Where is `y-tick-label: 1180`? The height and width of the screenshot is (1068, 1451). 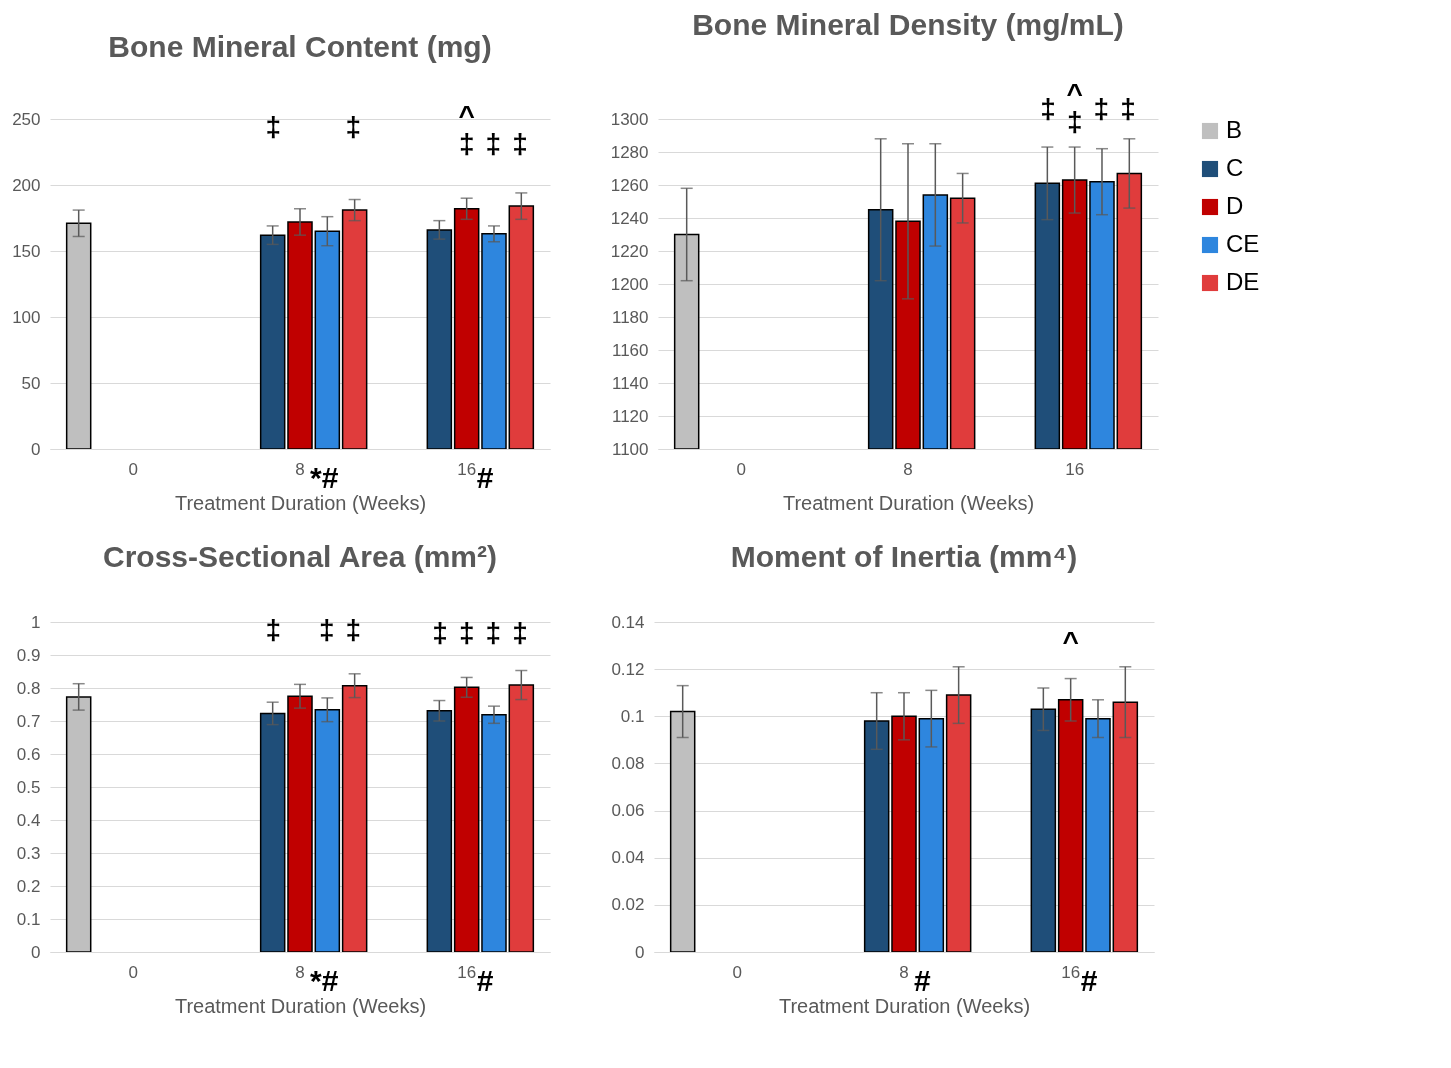
y-tick-label: 1180 is located at coordinates (630, 317).